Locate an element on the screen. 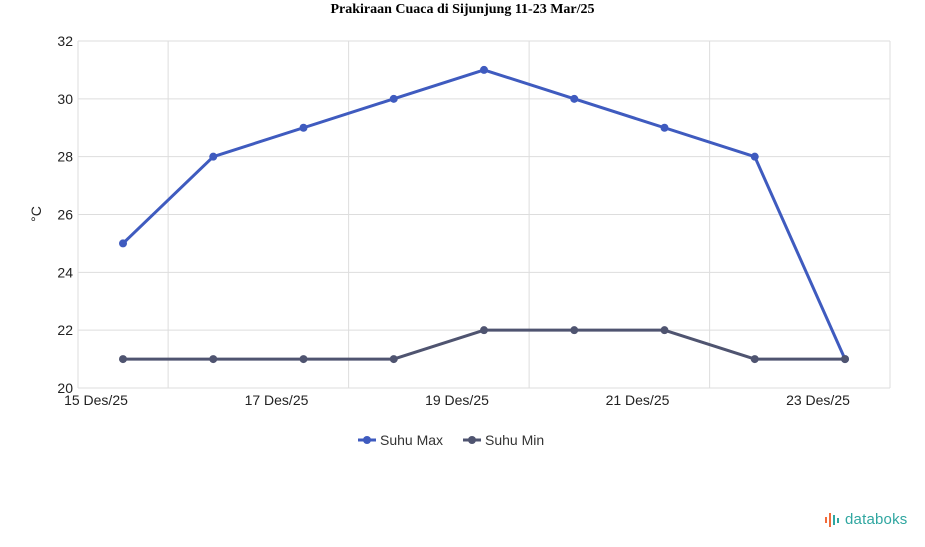 The height and width of the screenshot is (547, 925). y-tick-label: 32 is located at coordinates (65, 41).